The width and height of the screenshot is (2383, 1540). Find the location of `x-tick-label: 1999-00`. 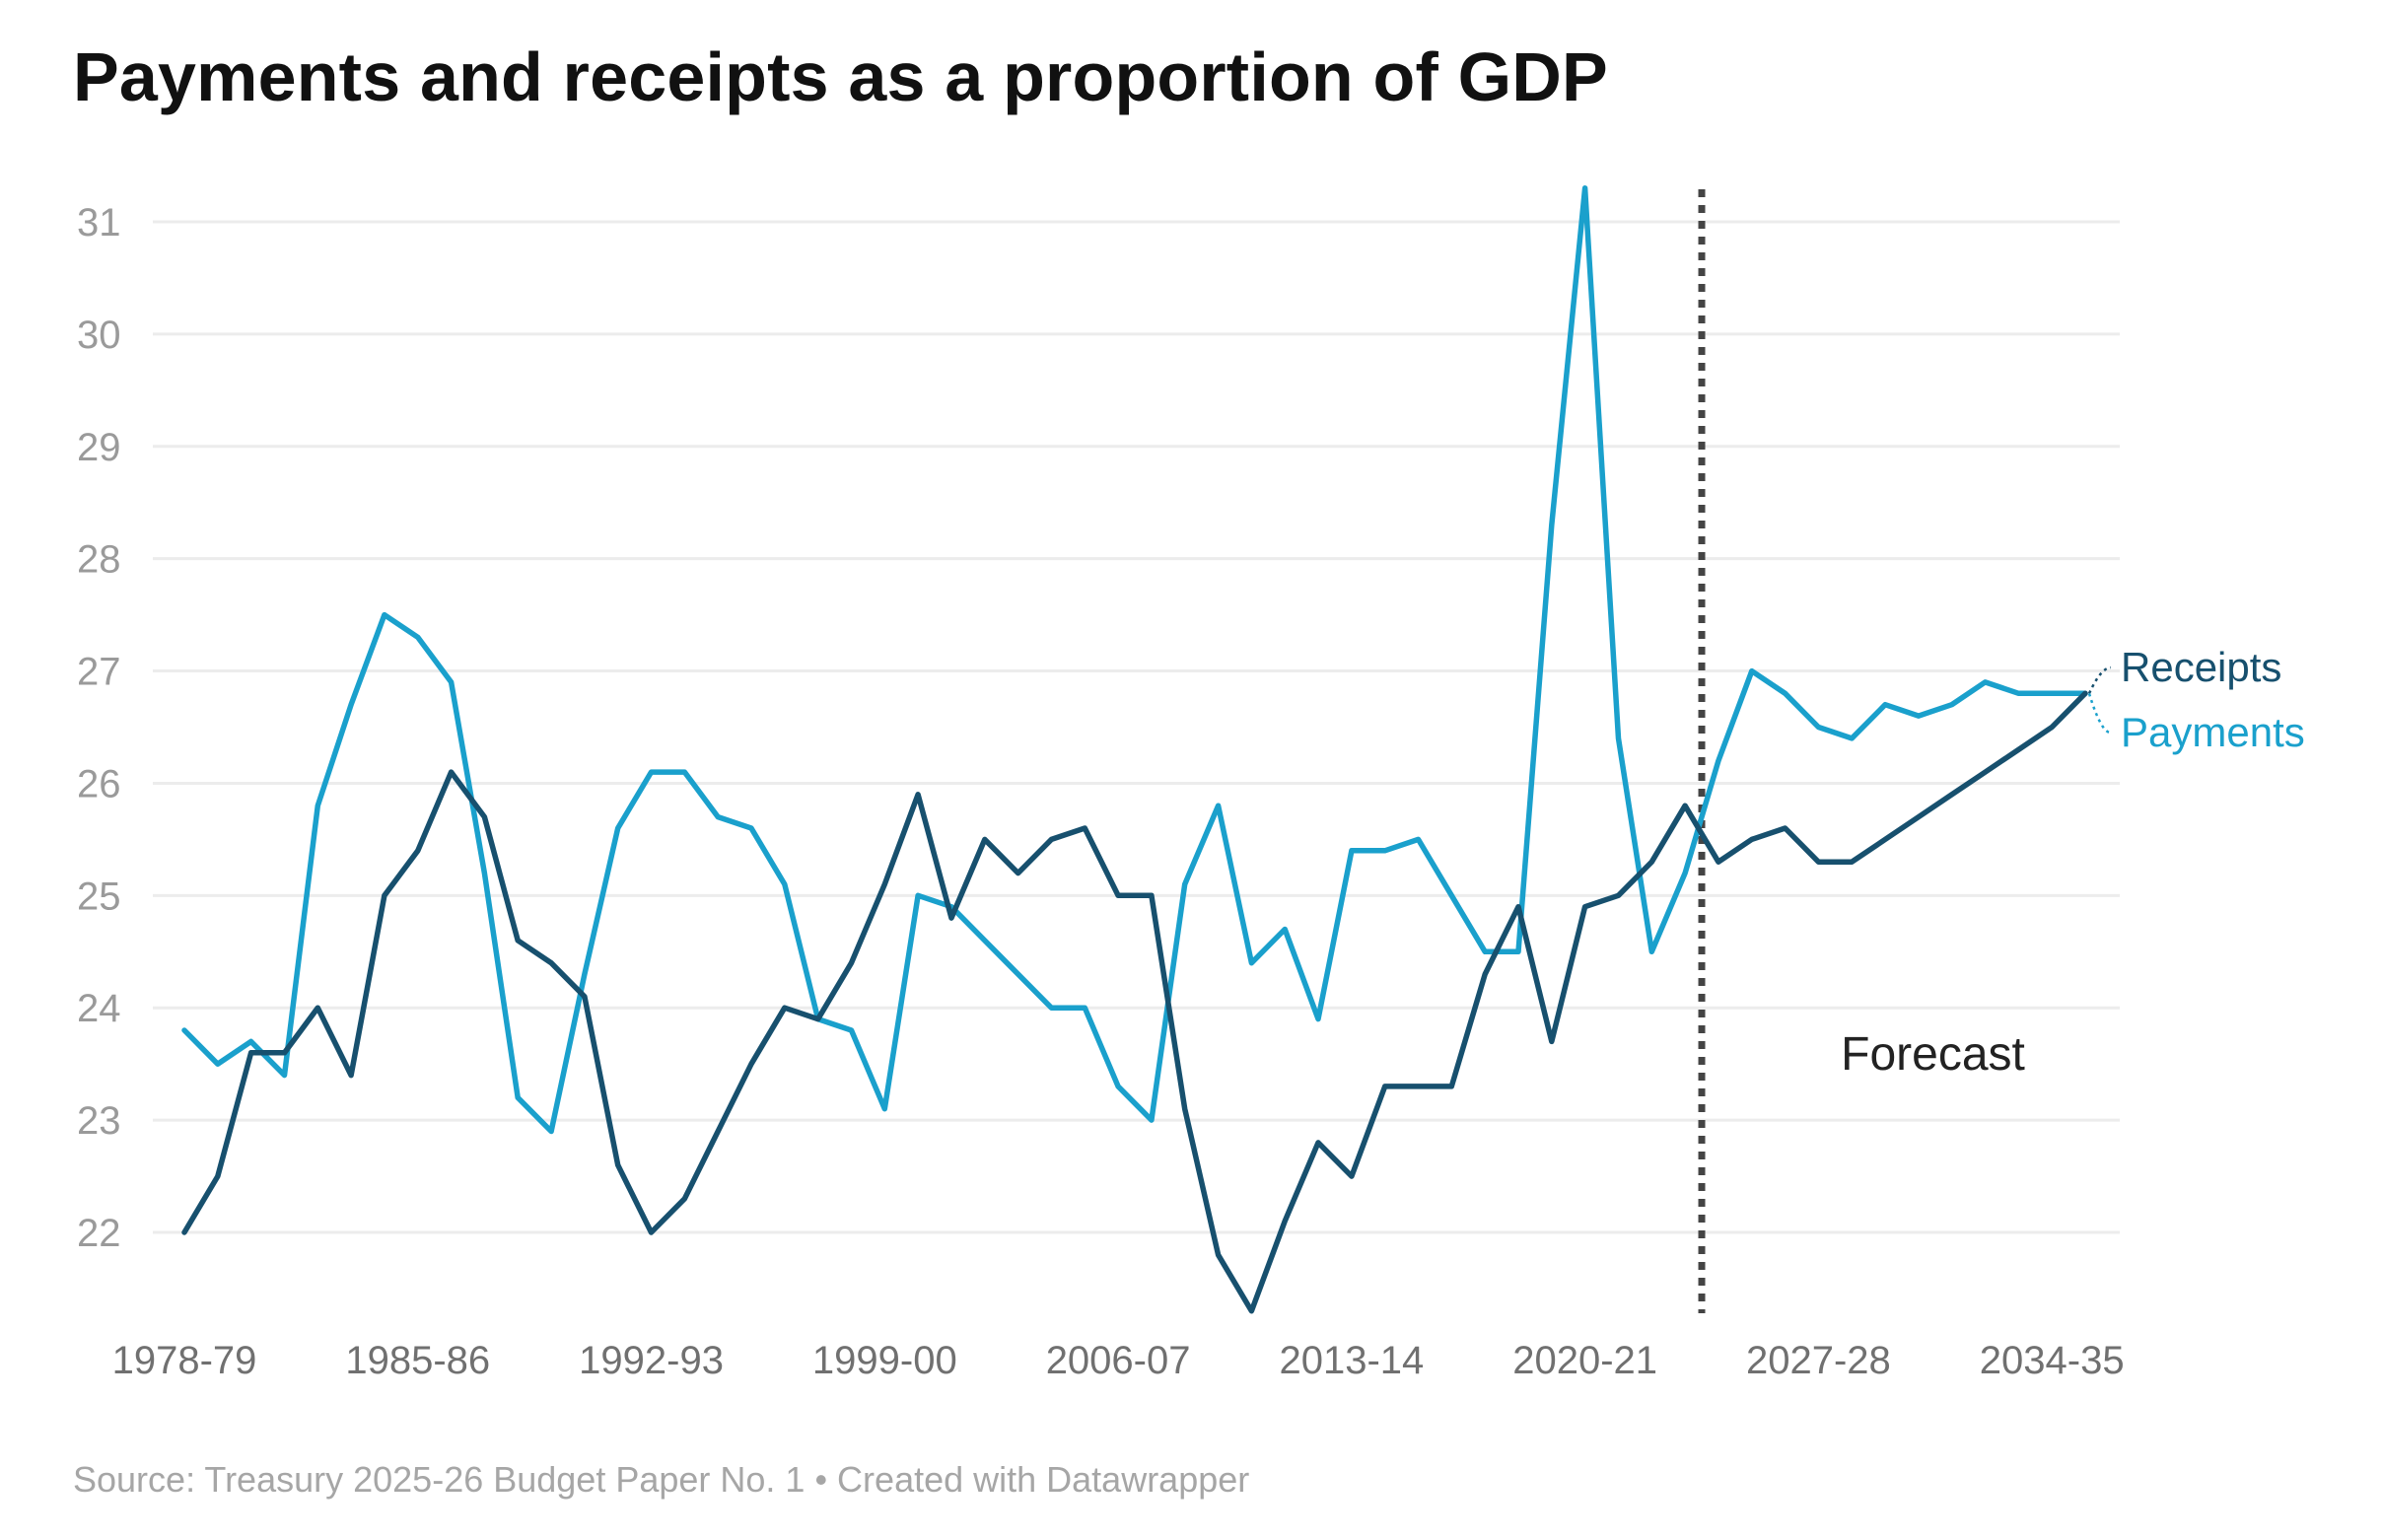

x-tick-label: 1999-00 is located at coordinates (884, 1360).